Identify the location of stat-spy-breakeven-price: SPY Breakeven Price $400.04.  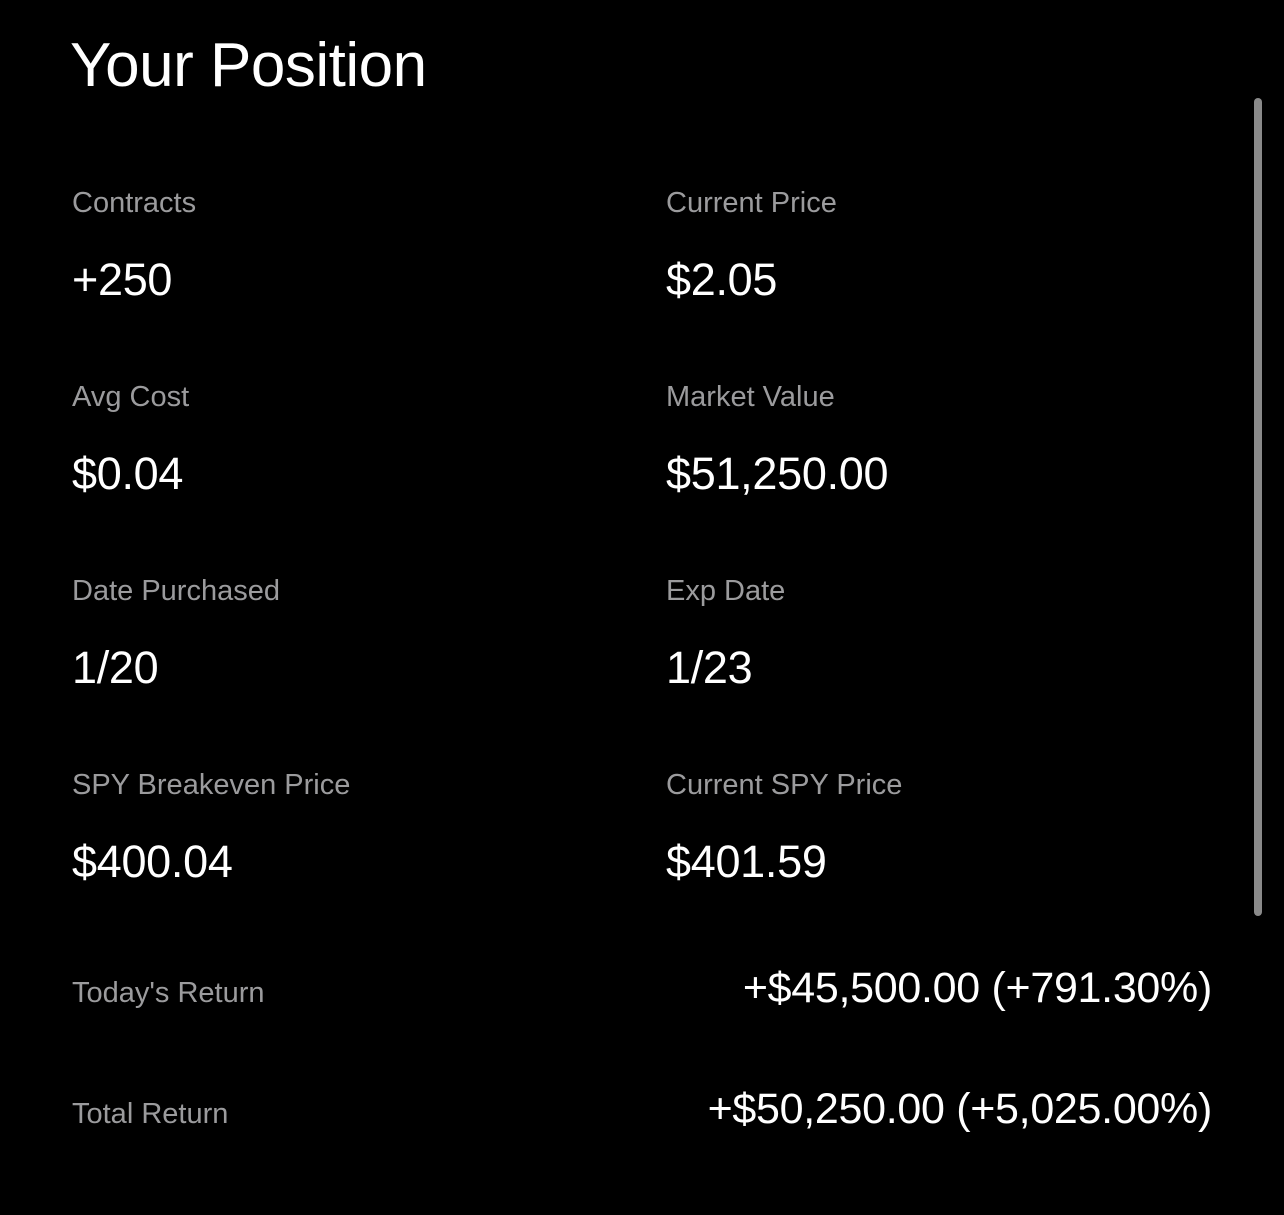
(297, 864).